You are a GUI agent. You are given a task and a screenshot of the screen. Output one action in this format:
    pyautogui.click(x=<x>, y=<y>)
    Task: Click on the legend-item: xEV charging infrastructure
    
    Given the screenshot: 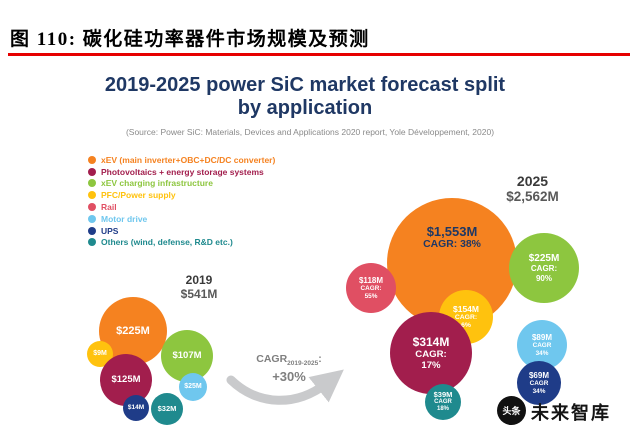 What is the action you would take?
    pyautogui.click(x=181, y=184)
    